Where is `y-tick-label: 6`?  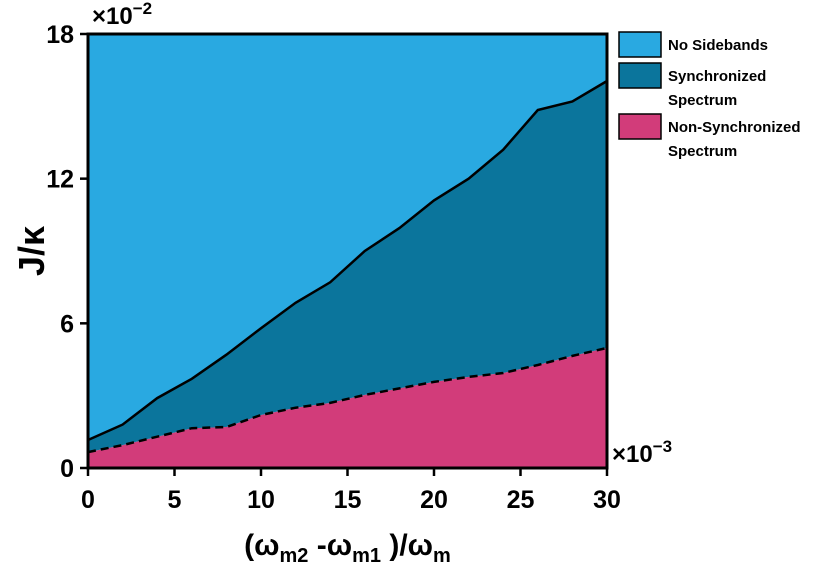 y-tick-label: 6 is located at coordinates (67, 324).